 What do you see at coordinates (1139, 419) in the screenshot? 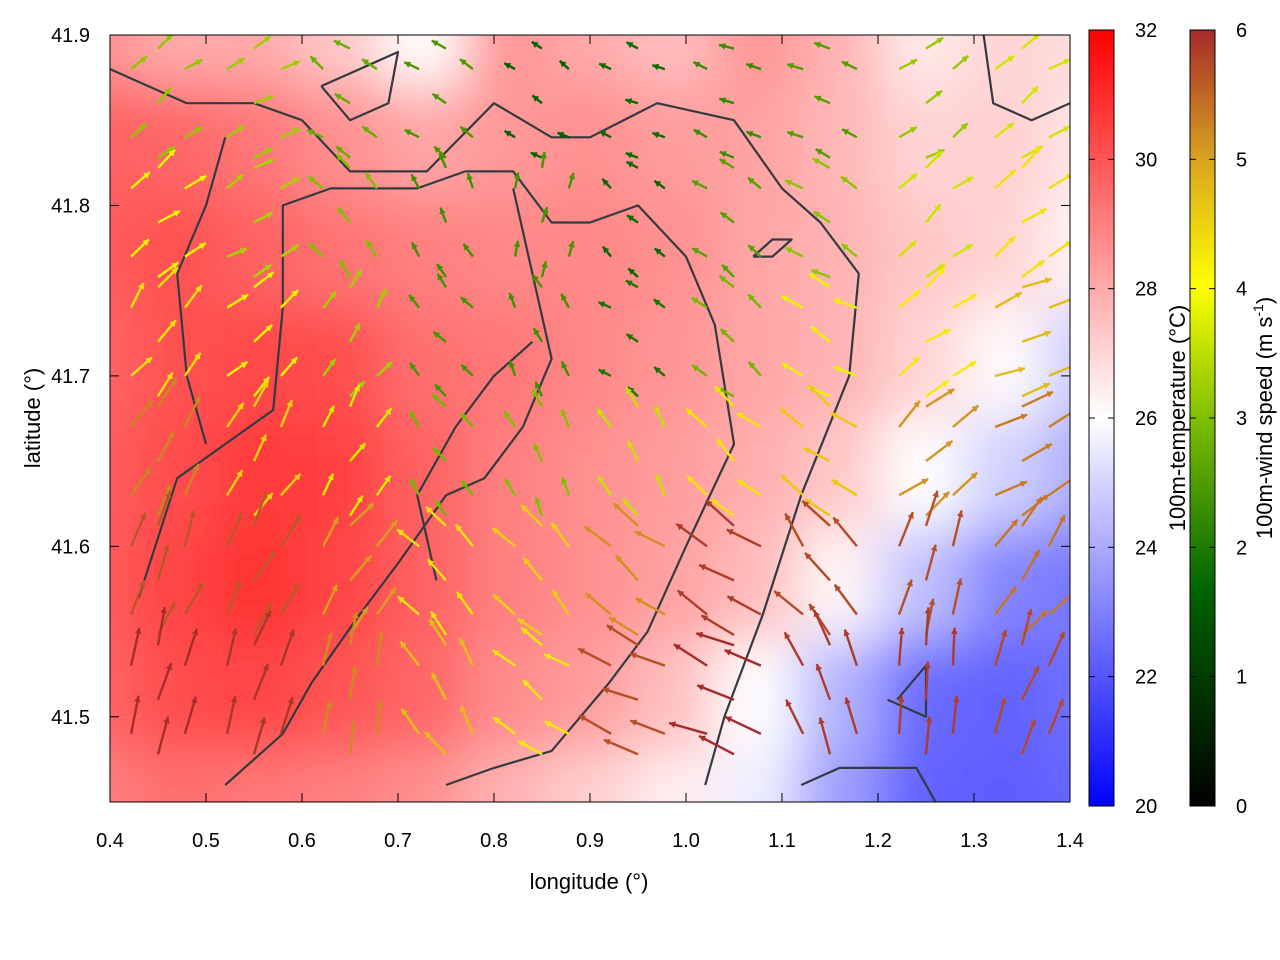
I see `temperature-colorbar: 20 22 24 26 28 30 32 100m-temperature (°C)` at bounding box center [1139, 419].